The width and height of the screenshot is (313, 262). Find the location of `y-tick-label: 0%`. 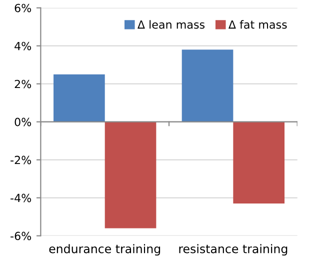

y-tick-label: 0% is located at coordinates (23, 122).